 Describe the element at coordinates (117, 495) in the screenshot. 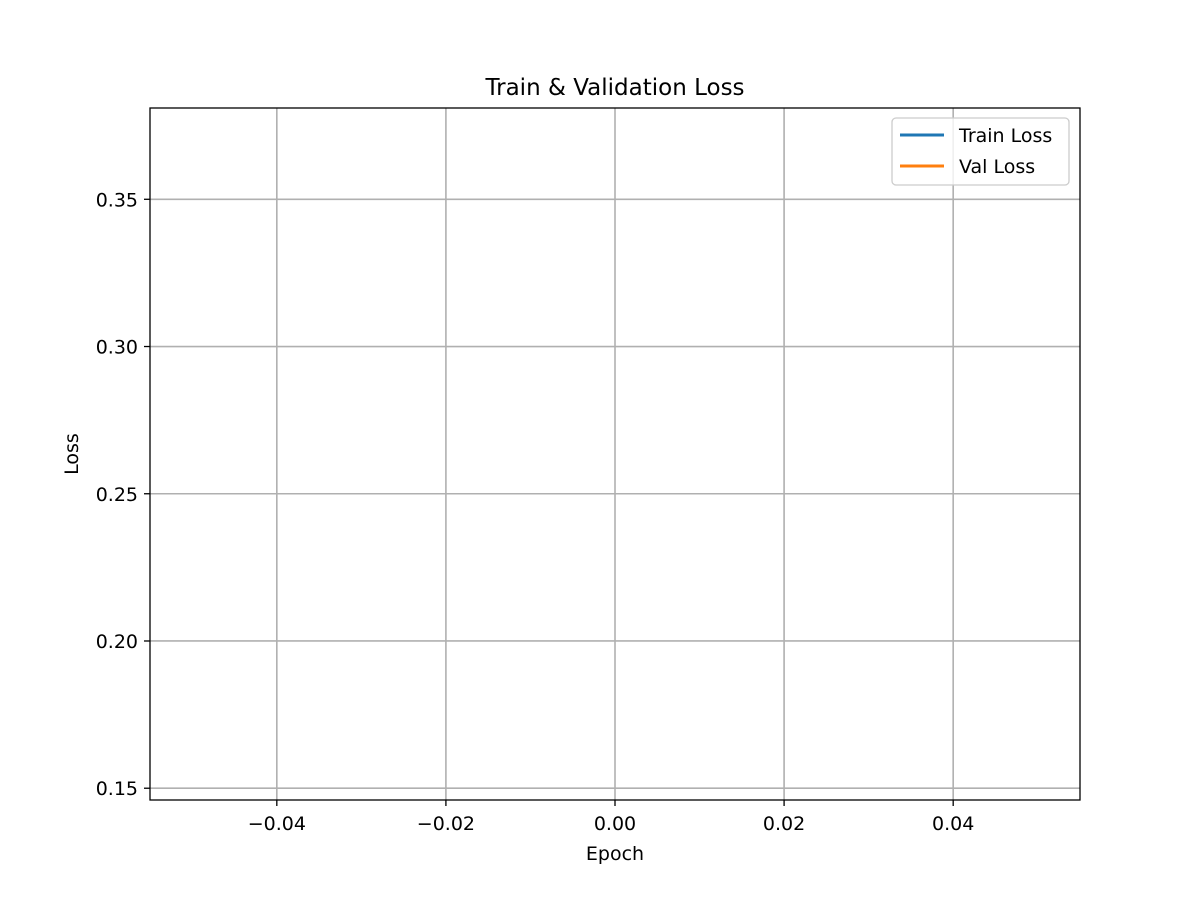

I see `y-tick-label: 0.25` at that location.